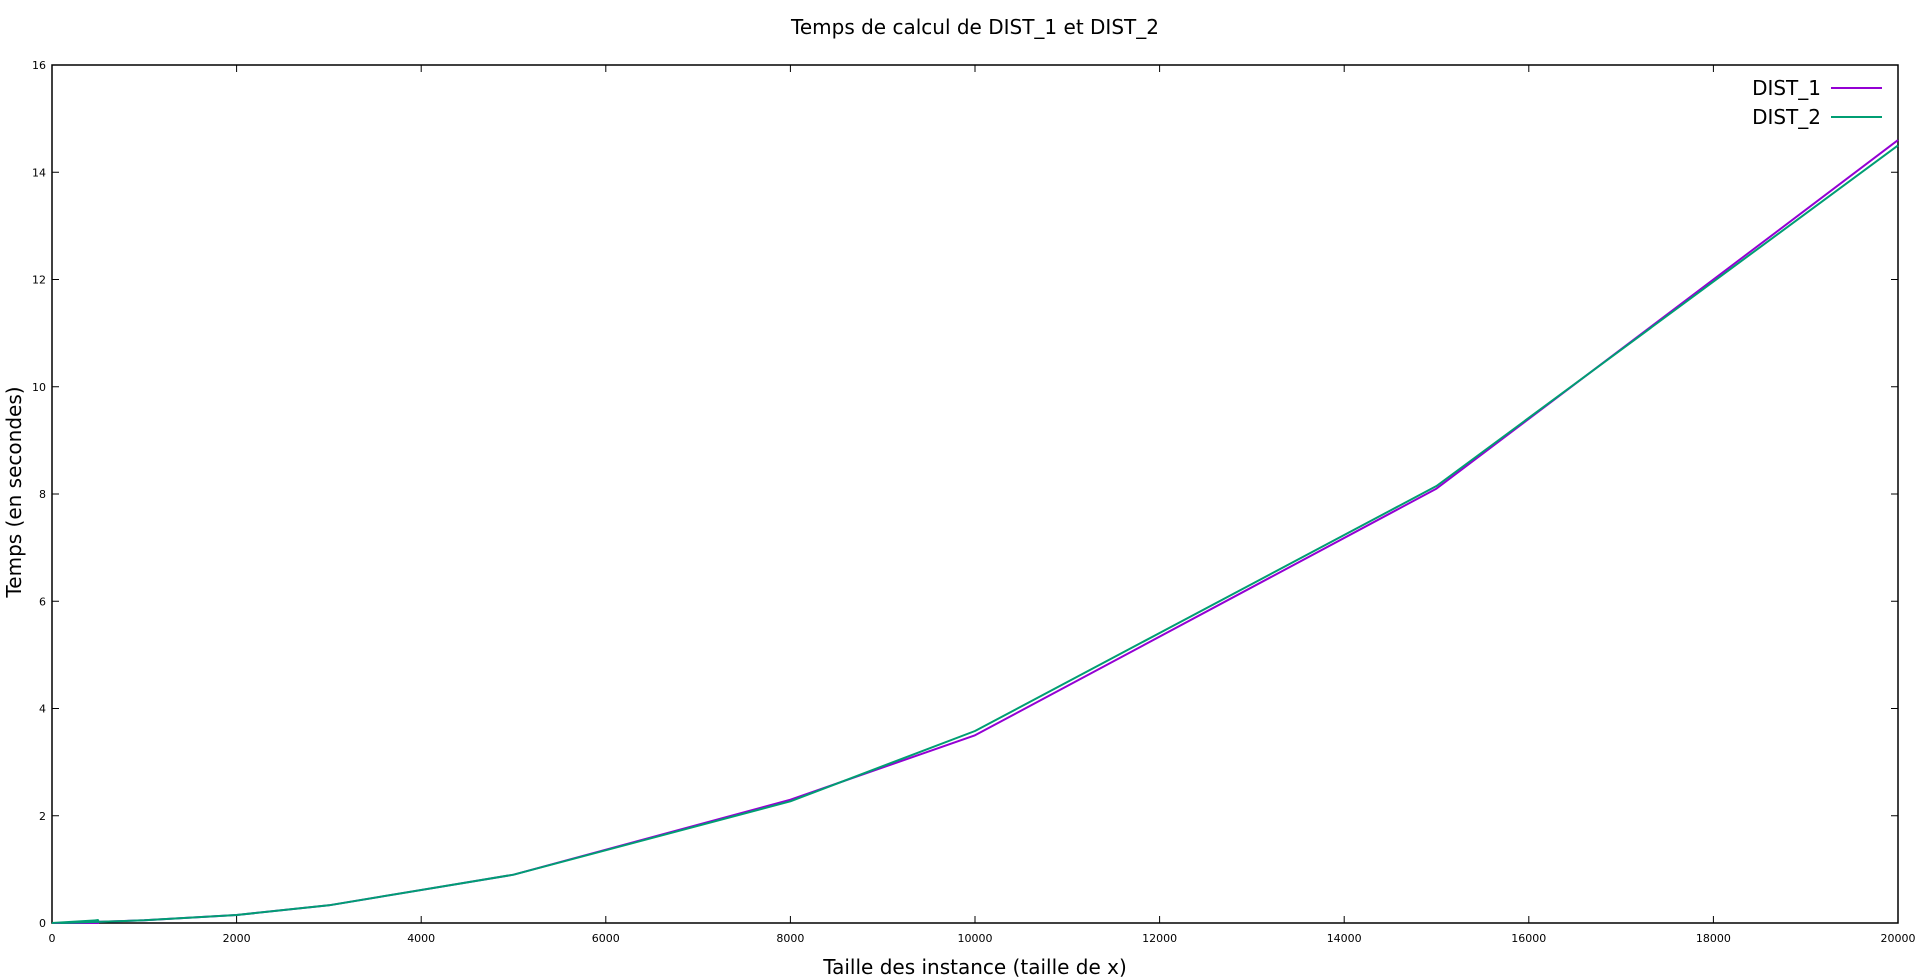  What do you see at coordinates (39, 172) in the screenshot?
I see `y-tick-label: 14` at bounding box center [39, 172].